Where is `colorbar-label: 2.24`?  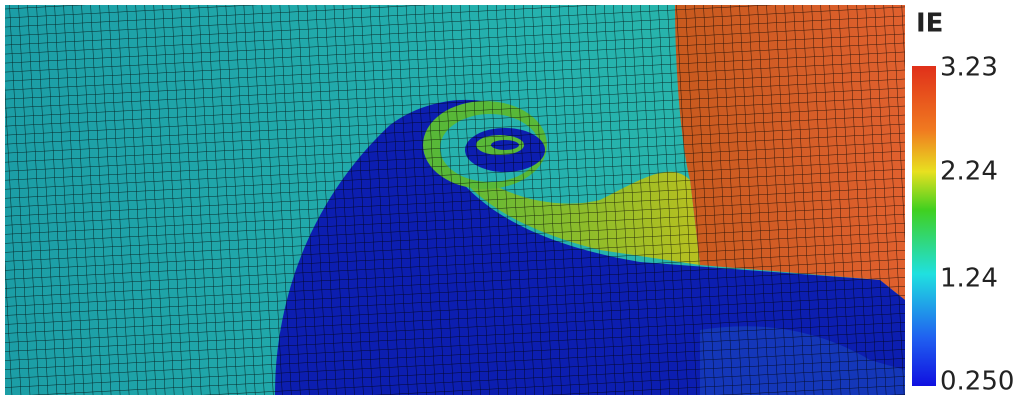
colorbar-label: 2.24 is located at coordinates (969, 172).